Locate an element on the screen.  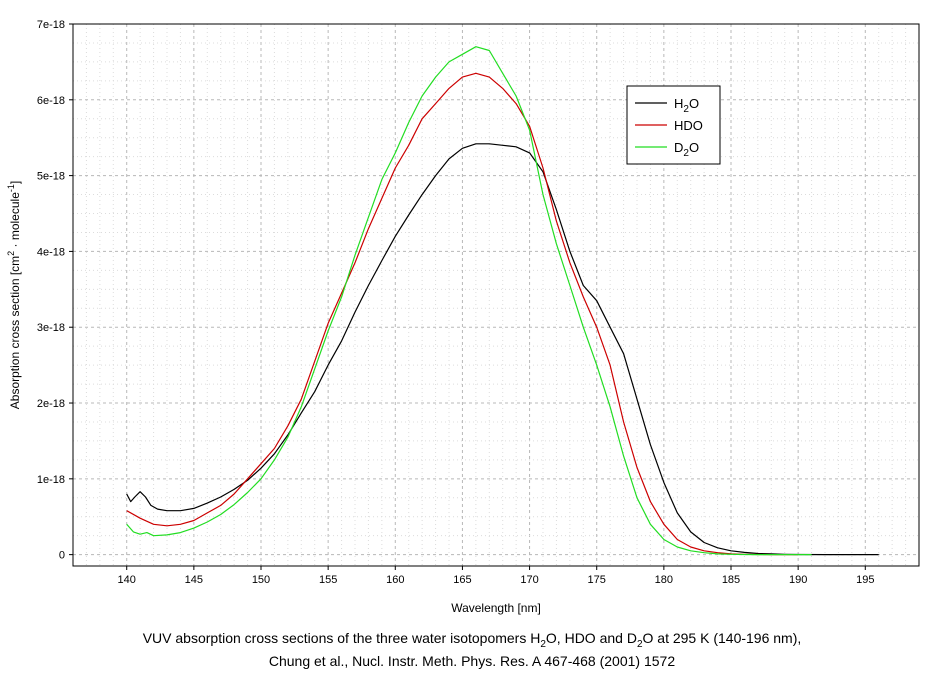
y-tick-label: 2e-18 is located at coordinates (51, 404).